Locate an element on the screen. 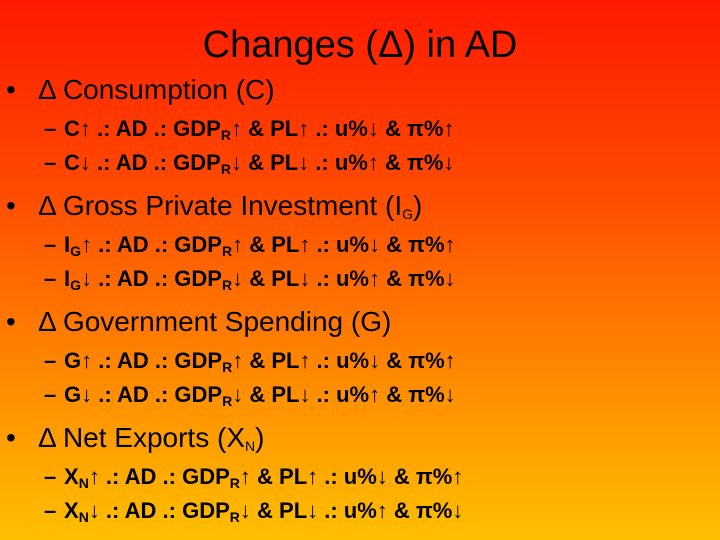 The width and height of the screenshot is (720, 540). sub-line: – XN↑ .: AD .: GDPR↑ & PL↑ .: u%↓ & π%↑ is located at coordinates (253, 477).